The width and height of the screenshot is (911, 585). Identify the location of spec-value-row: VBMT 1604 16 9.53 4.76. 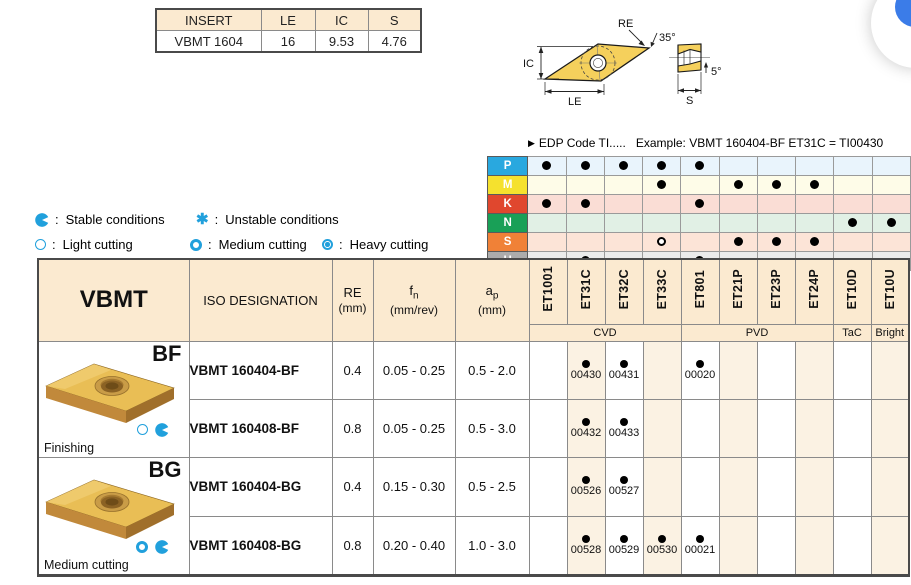
(288, 41).